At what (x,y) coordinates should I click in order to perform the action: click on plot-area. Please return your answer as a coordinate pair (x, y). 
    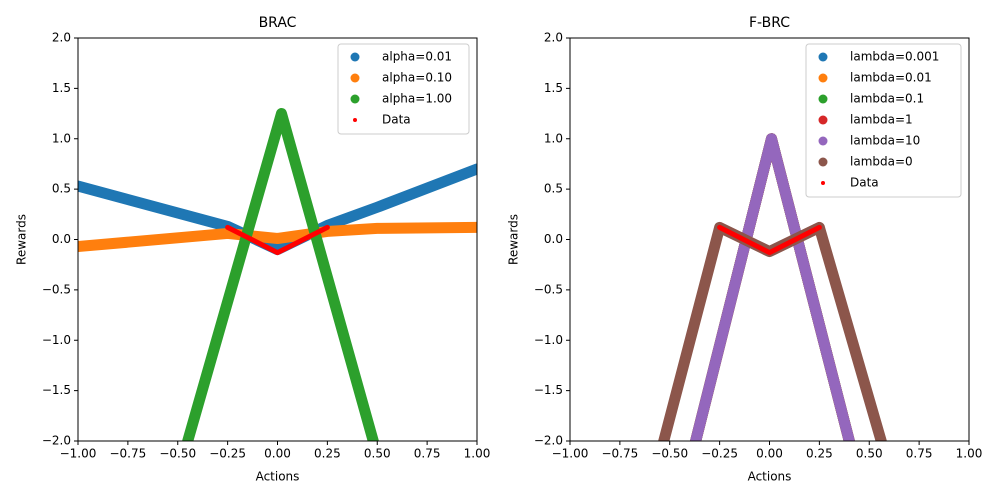
    Looking at the image, I should click on (772, 287).